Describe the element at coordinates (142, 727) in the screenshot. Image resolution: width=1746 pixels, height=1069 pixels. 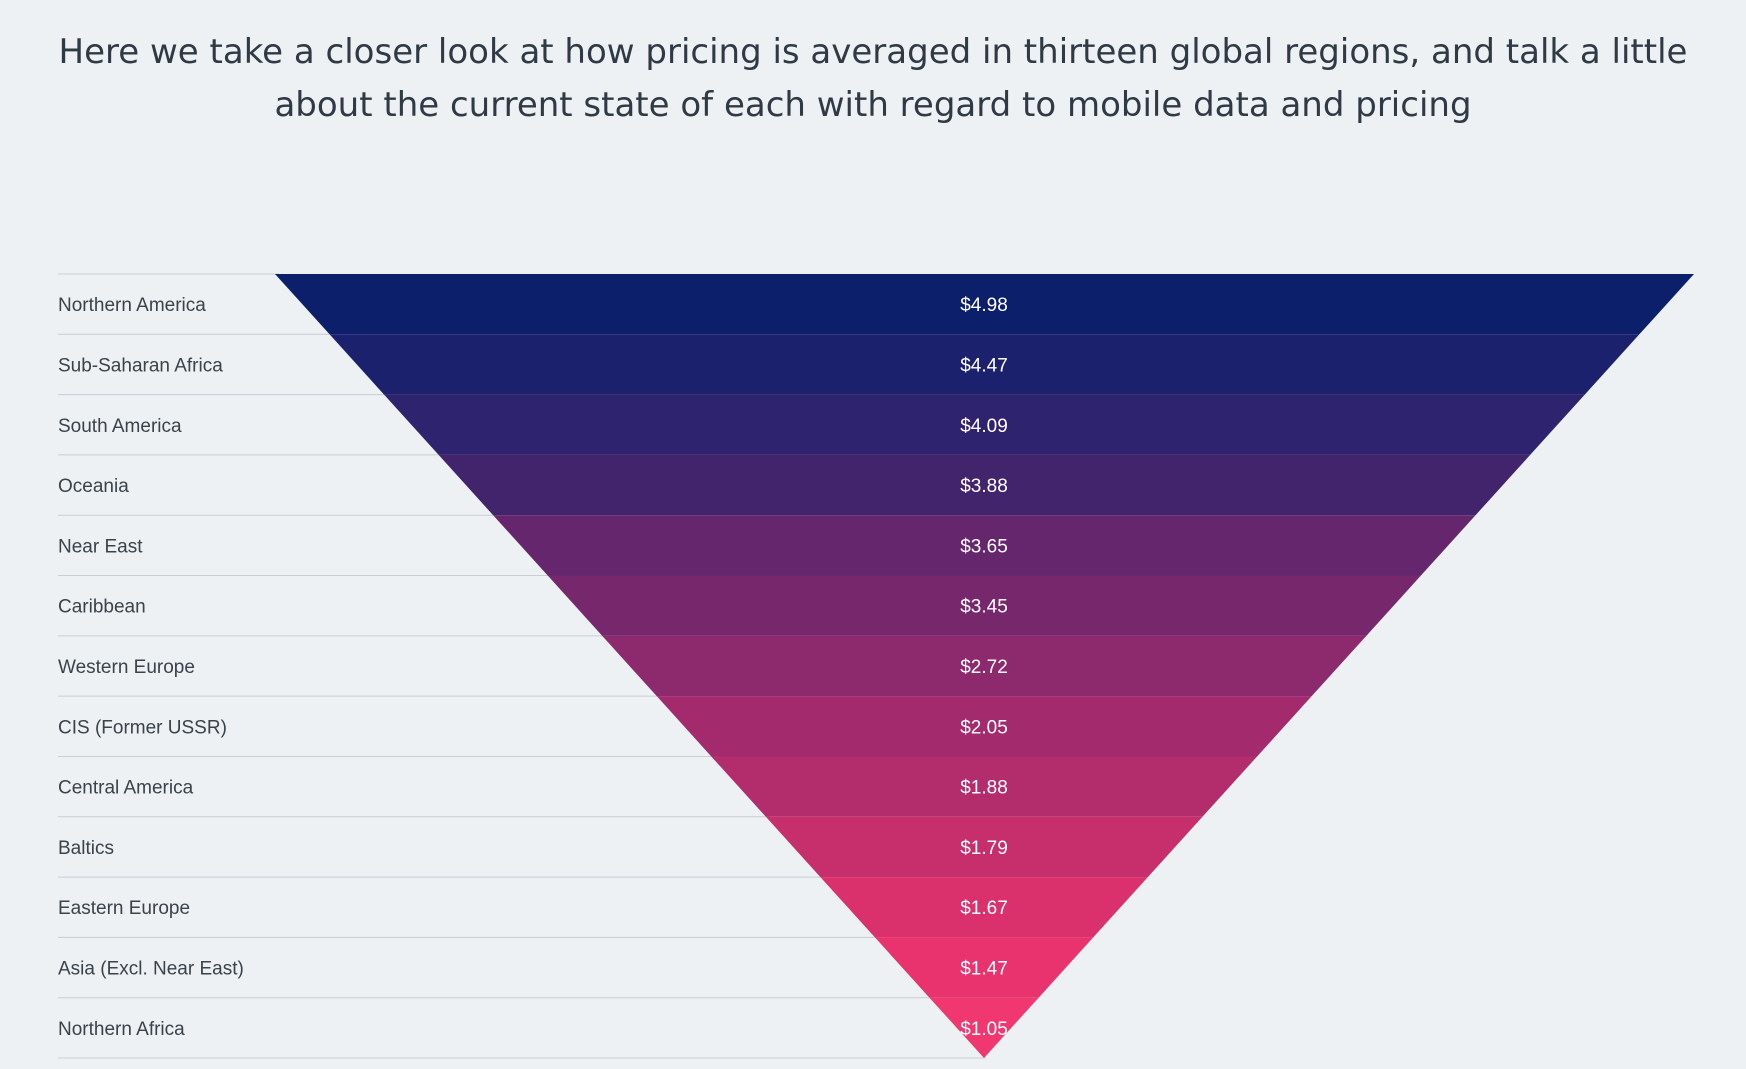
I see `category-label: CIS (Former USSR)` at that location.